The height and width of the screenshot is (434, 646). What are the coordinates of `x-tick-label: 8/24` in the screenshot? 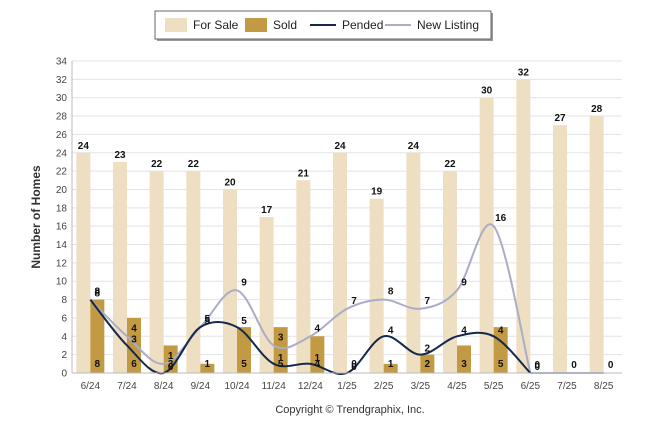 It's located at (164, 386).